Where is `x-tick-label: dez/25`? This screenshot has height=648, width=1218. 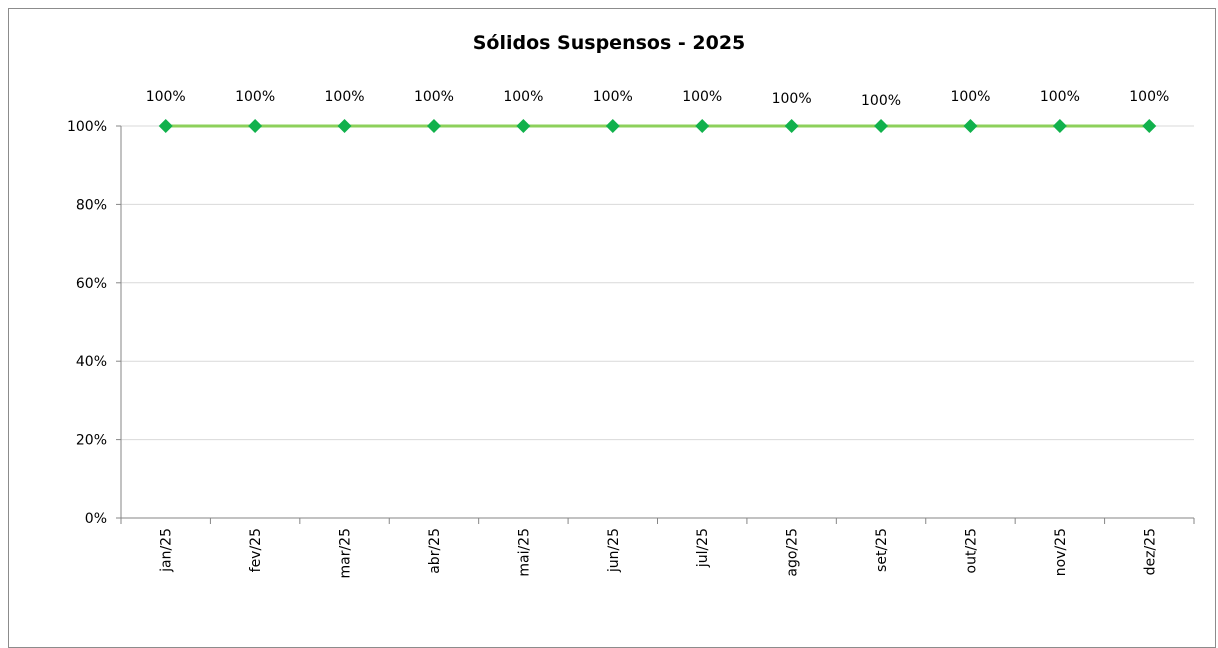
x-tick-label: dez/25 is located at coordinates (1150, 551).